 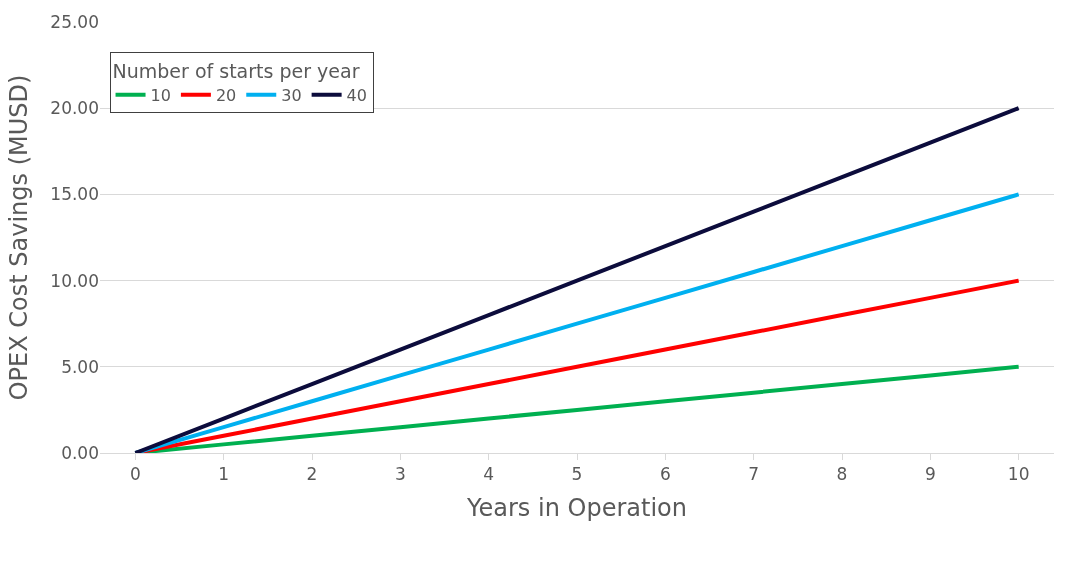 I want to click on y-axis-title: OPEX Cost Savings (MUSD), so click(x=19, y=237).